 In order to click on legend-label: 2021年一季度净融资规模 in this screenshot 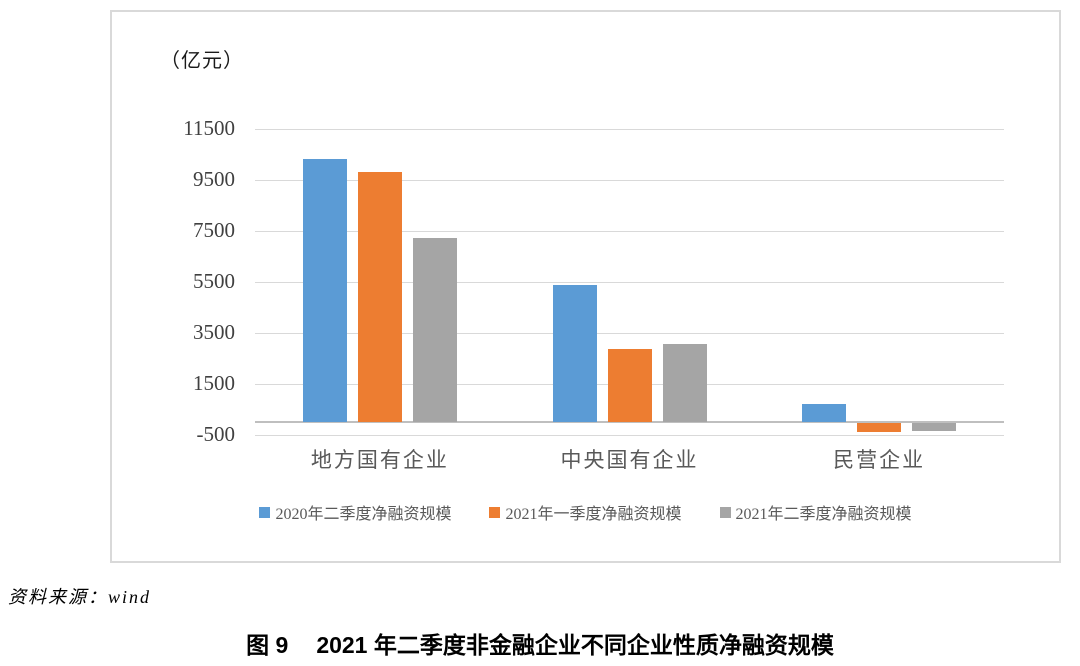, I will do `click(593, 514)`.